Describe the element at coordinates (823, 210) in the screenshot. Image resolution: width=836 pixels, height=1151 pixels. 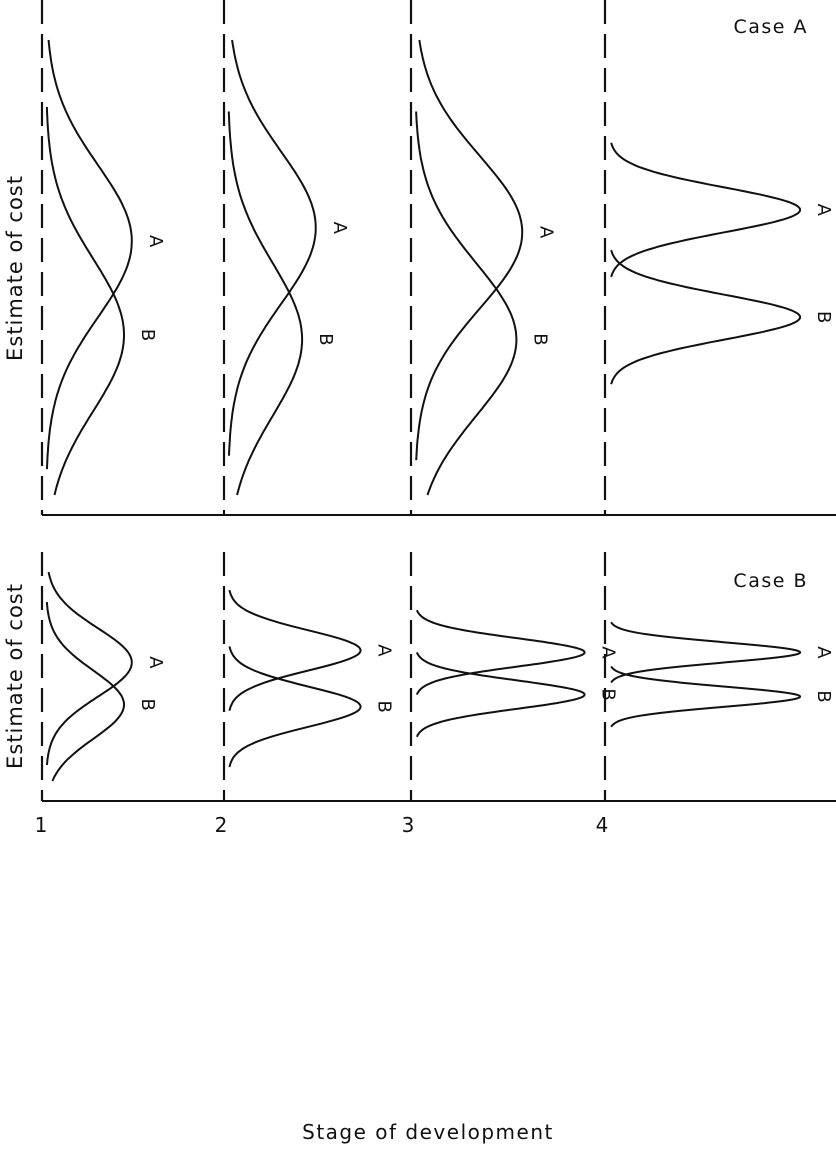
I see `curve-label-A-stage-4-panel-1: A` at that location.